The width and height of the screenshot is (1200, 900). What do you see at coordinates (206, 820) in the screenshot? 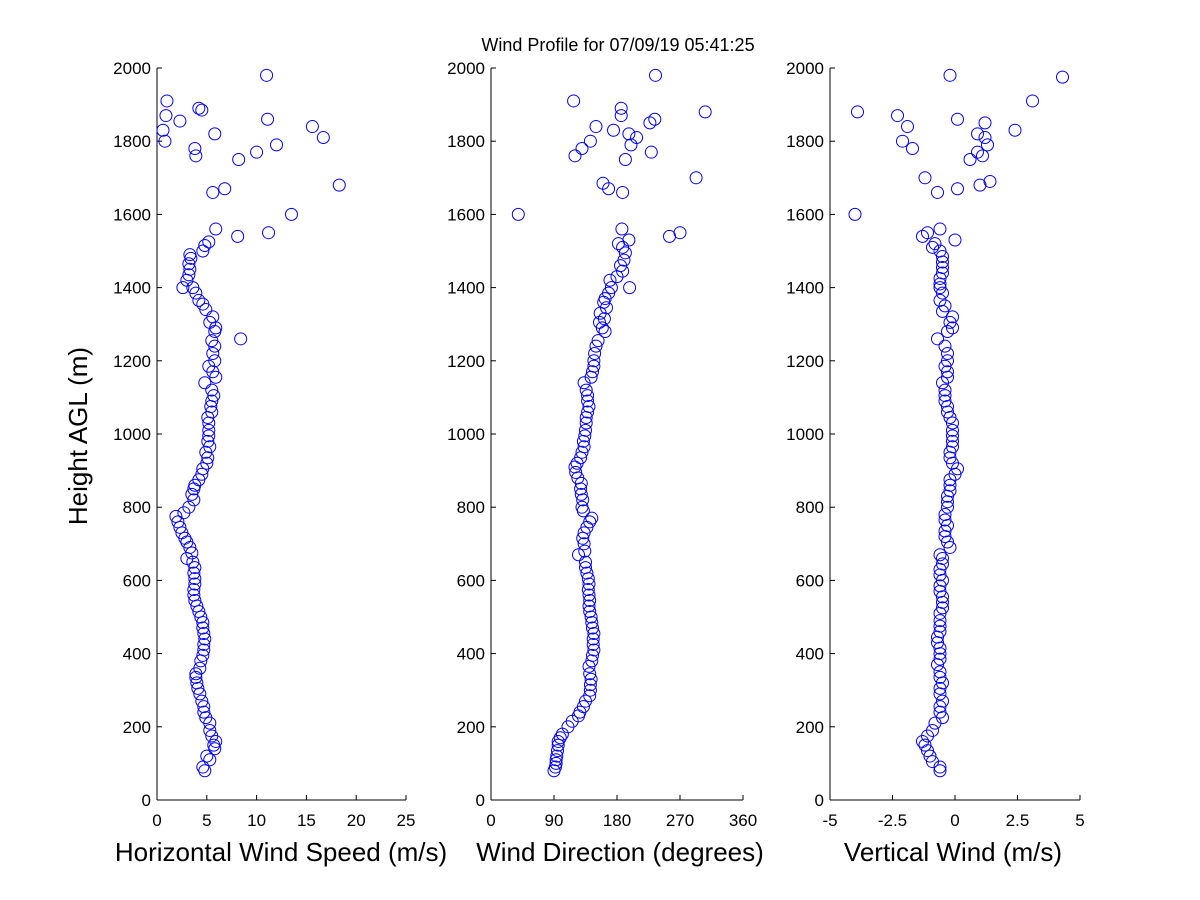
I see `horizontal-wind-speed-x-tick-label: 5` at bounding box center [206, 820].